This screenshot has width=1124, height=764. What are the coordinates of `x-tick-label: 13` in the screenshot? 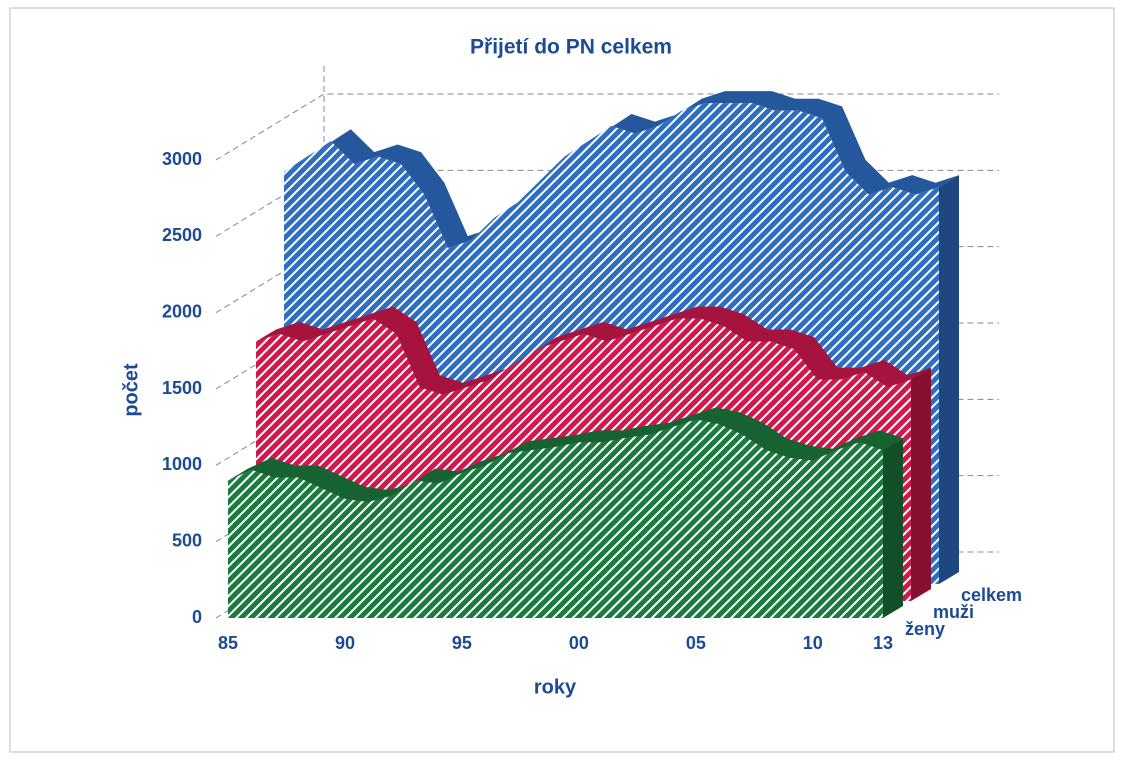 It's located at (883, 643).